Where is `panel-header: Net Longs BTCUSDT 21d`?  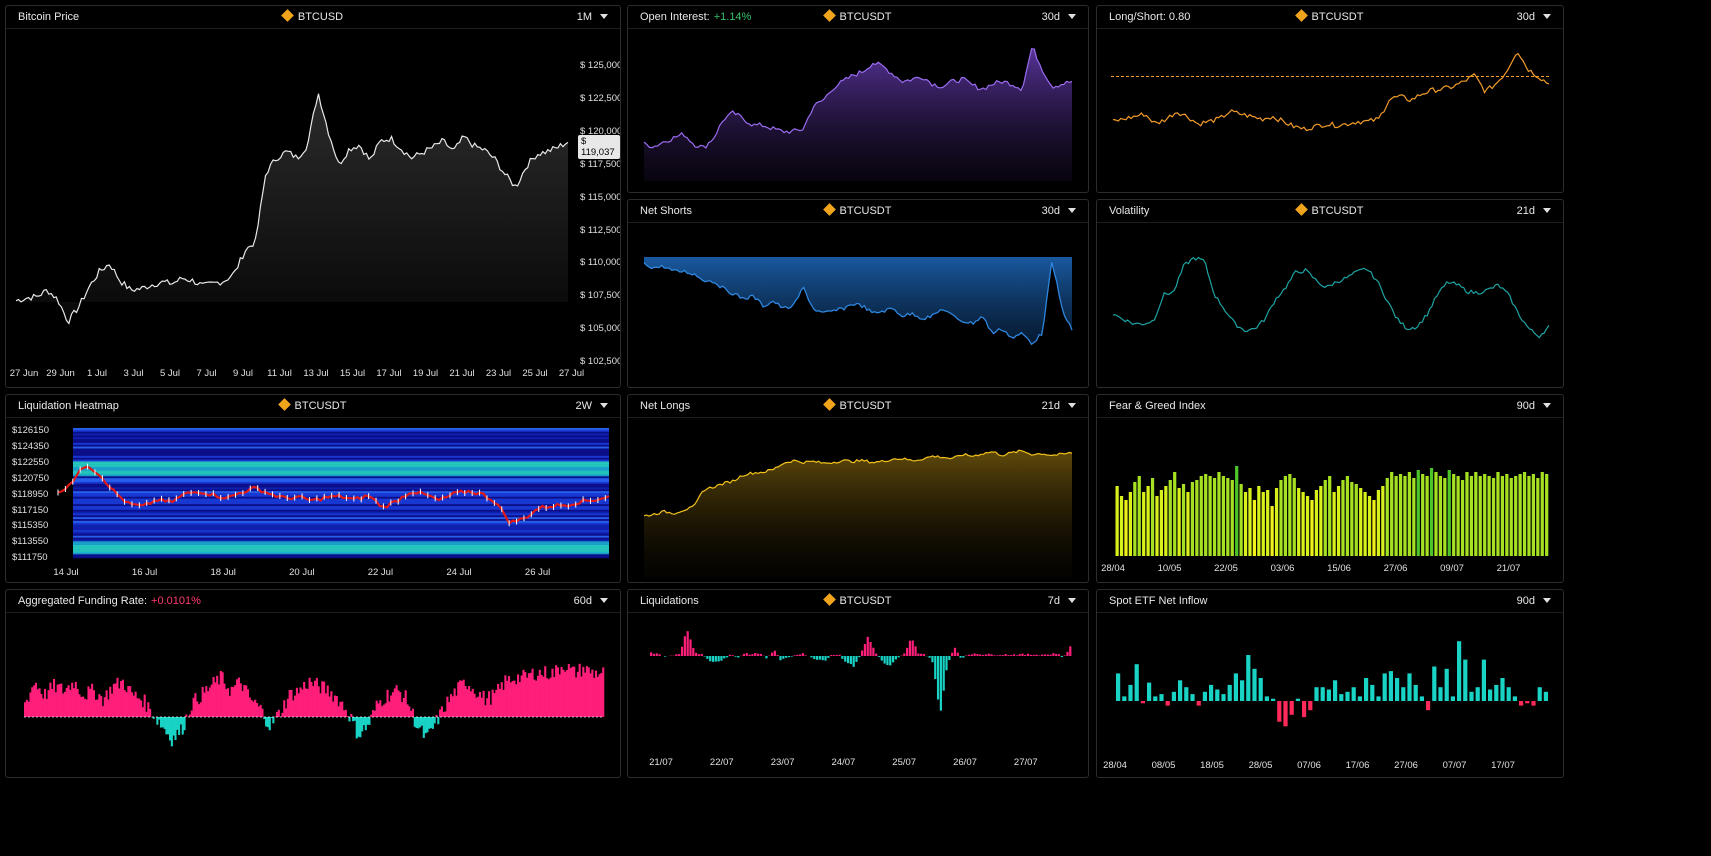
panel-header: Net Longs BTCUSDT 21d is located at coordinates (858, 406).